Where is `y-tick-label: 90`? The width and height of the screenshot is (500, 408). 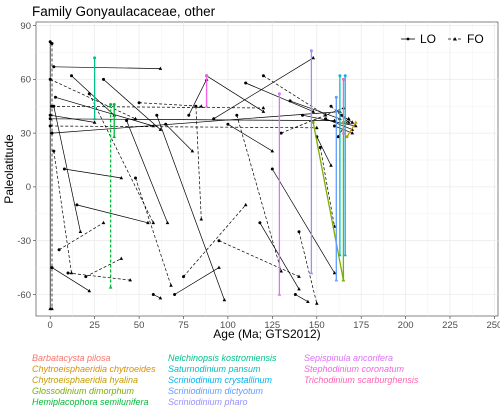 y-tick-label: 90 is located at coordinates (25, 26).